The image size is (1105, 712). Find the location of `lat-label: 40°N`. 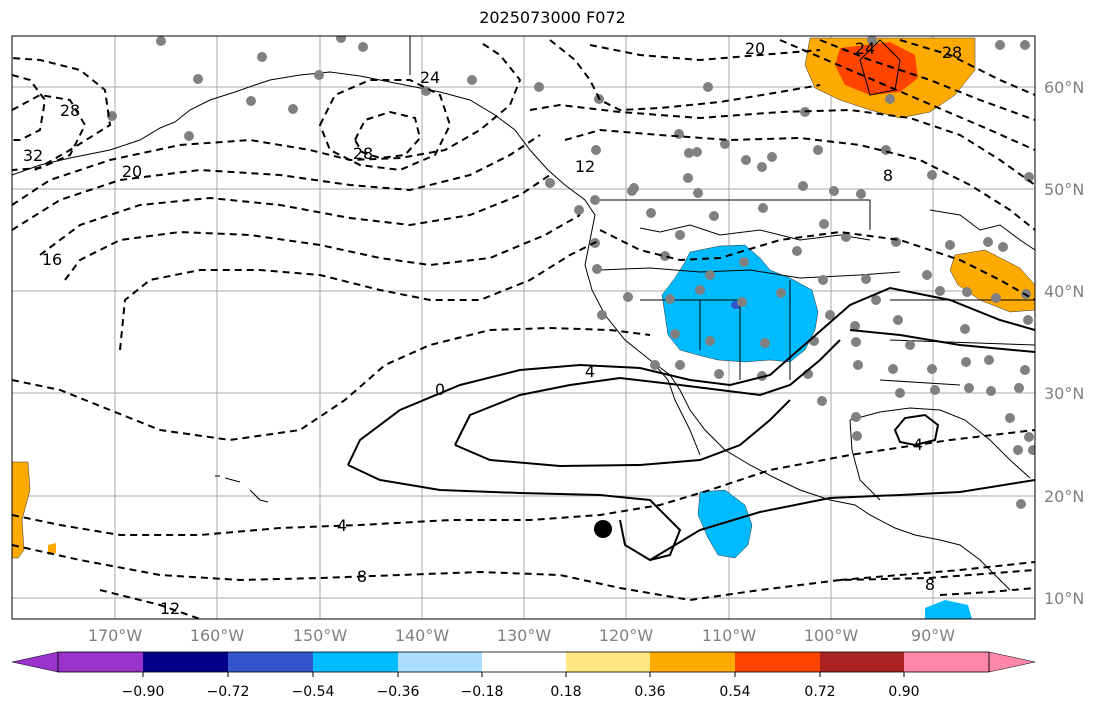

lat-label: 40°N is located at coordinates (1064, 291).